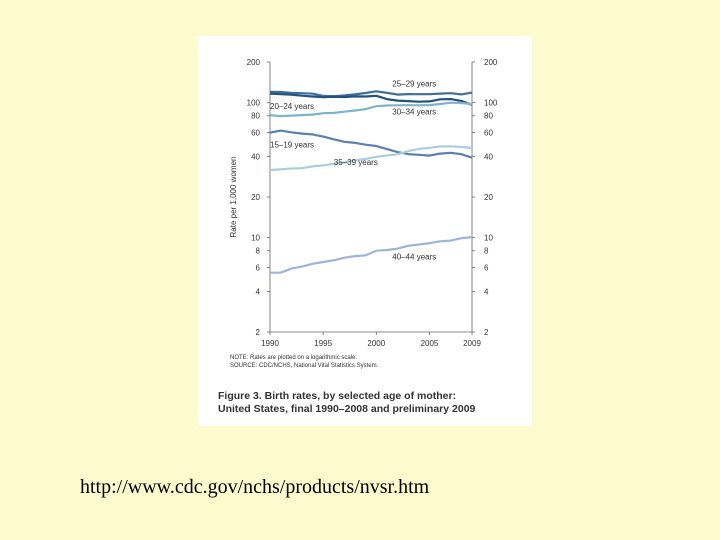  What do you see at coordinates (488, 197) in the screenshot?
I see `y-tick-label-right: 20` at bounding box center [488, 197].